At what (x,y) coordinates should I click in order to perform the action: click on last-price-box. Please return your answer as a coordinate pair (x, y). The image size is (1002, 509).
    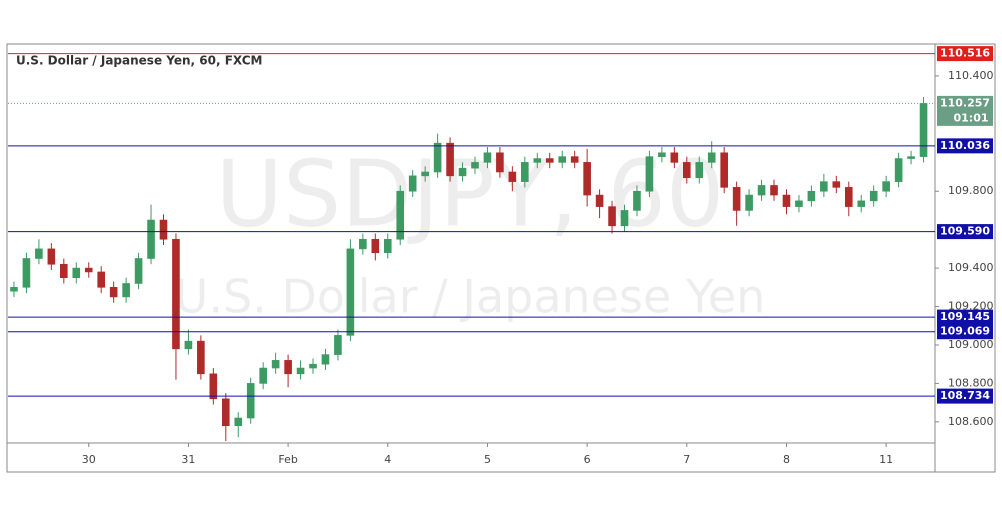
    Looking at the image, I should click on (965, 110).